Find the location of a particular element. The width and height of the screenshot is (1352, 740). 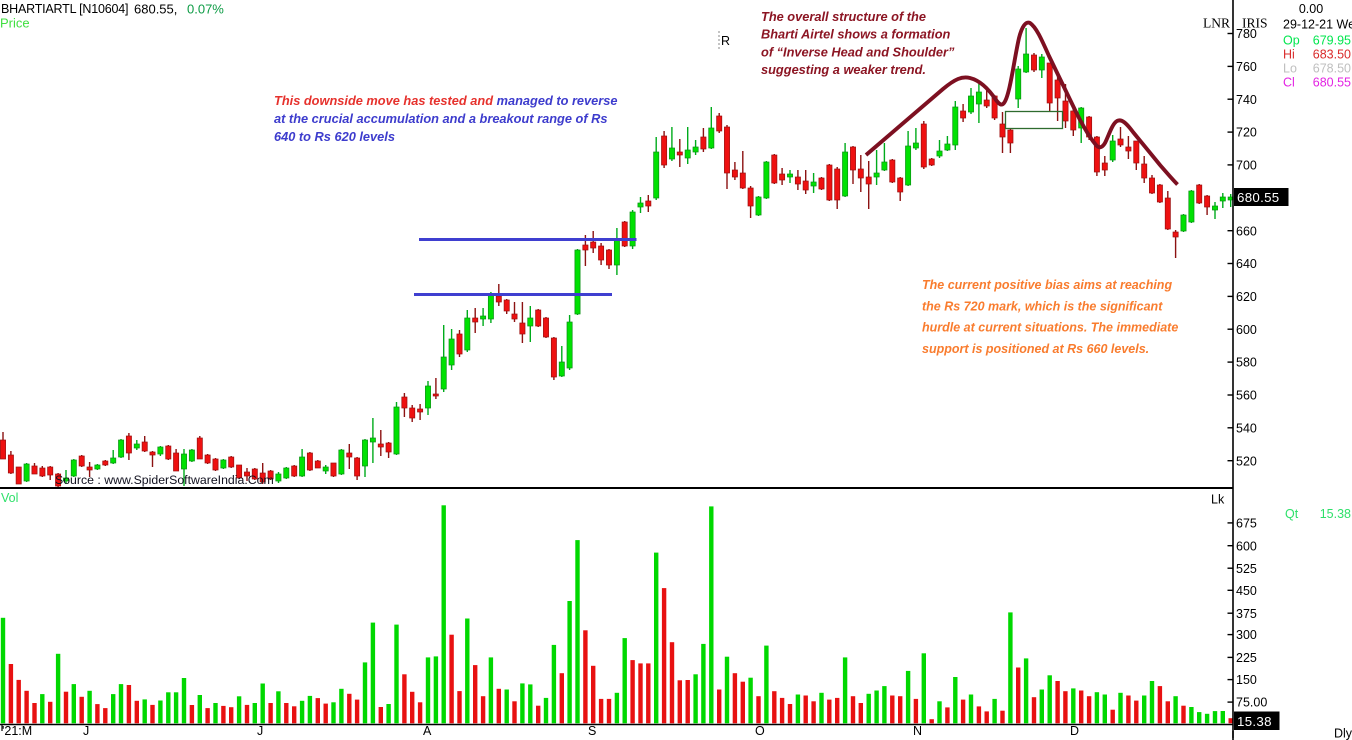

svg-text: A is located at coordinates (427, 731).